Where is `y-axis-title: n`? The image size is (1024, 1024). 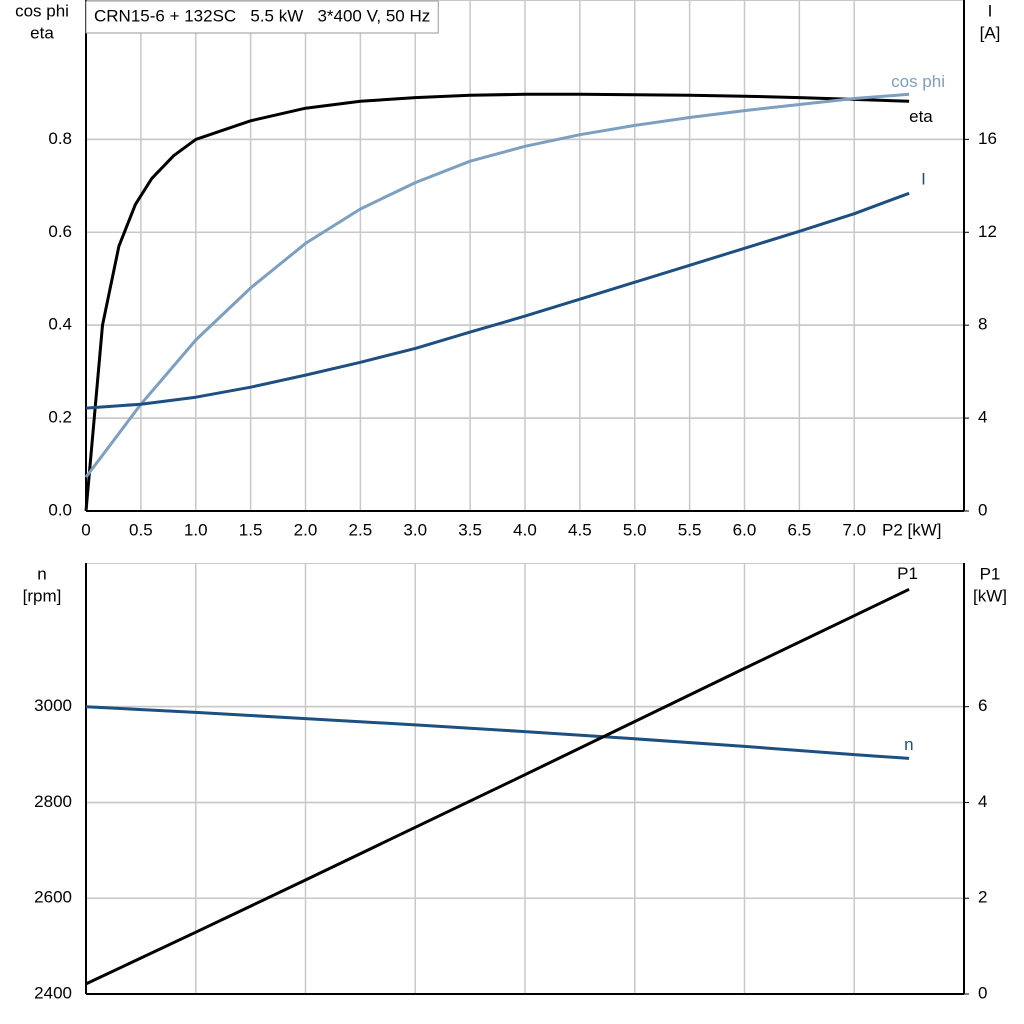
y-axis-title: n is located at coordinates (41, 573).